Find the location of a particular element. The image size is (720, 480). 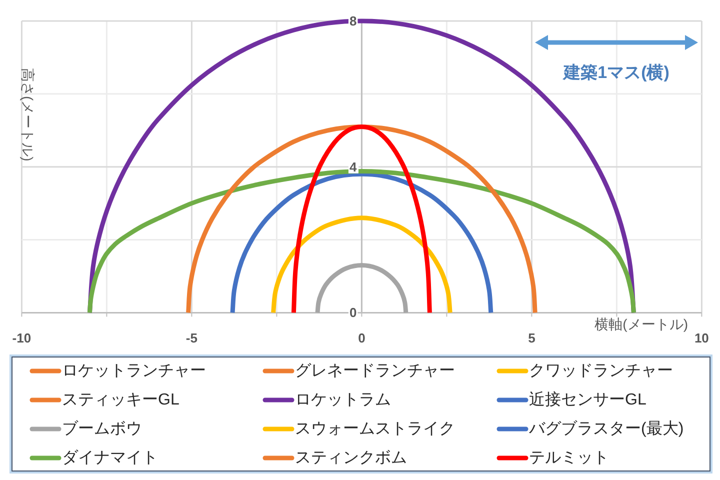

x-tick-label: 10 is located at coordinates (701, 338).